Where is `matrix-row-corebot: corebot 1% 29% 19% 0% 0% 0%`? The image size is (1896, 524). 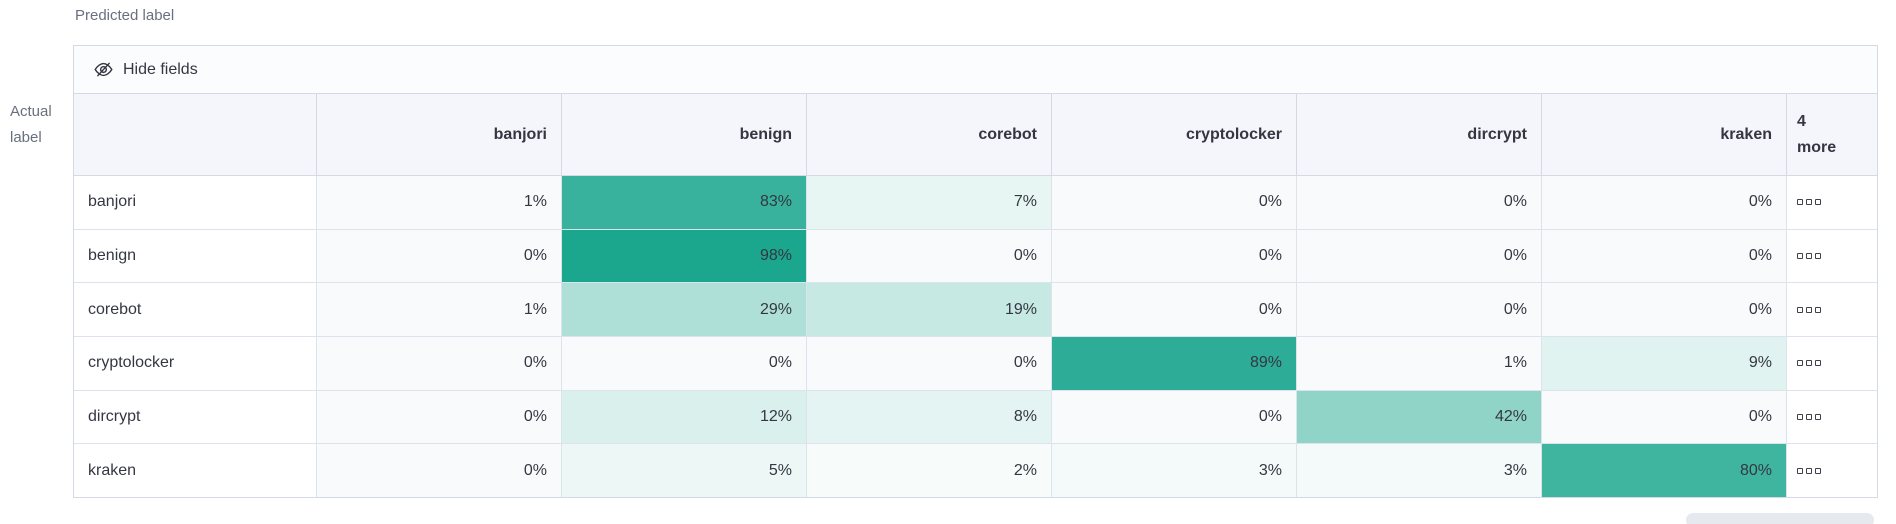 matrix-row-corebot: corebot 1% 29% 19% 0% 0% 0% is located at coordinates (975, 310).